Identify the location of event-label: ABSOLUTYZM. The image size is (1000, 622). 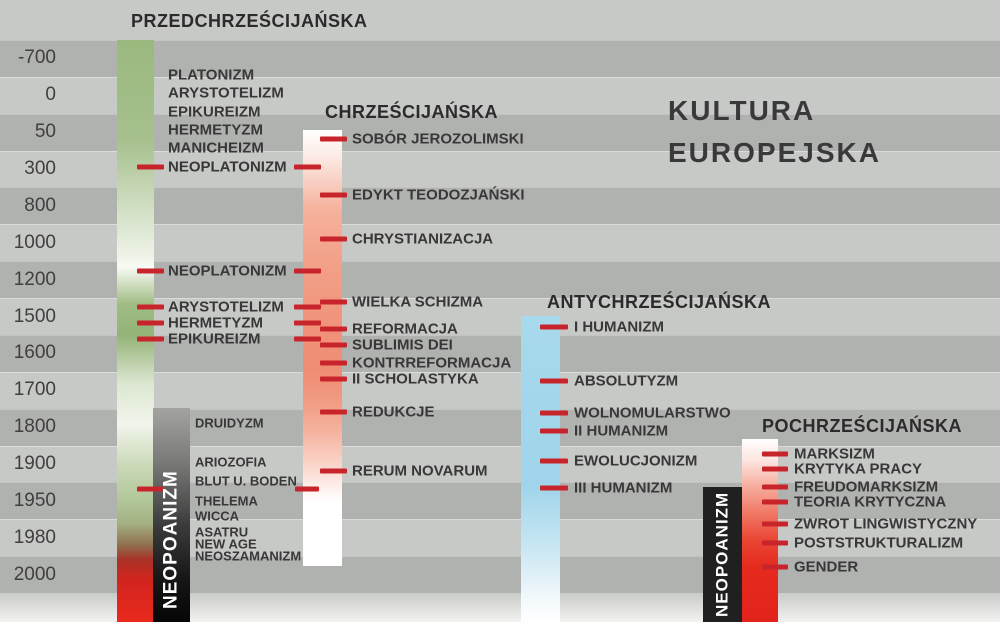
(626, 381).